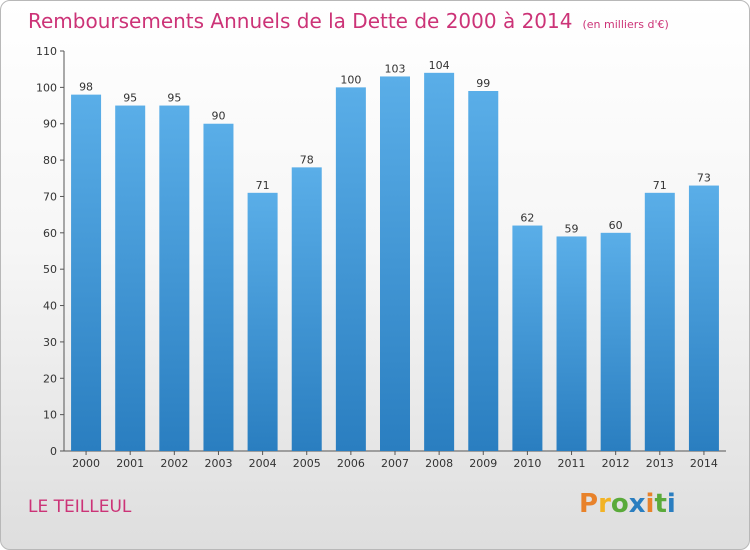  I want to click on logo-letter: P, so click(589, 504).